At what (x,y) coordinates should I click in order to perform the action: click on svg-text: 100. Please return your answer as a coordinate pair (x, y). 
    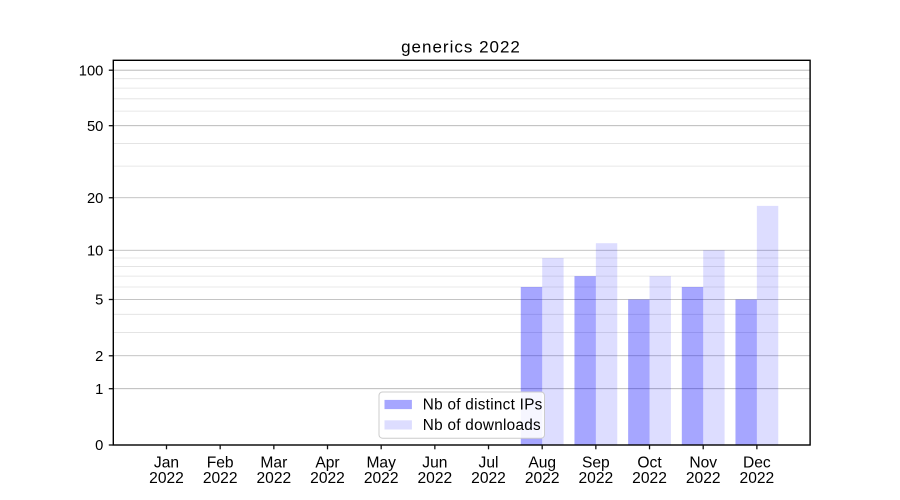
    Looking at the image, I should click on (91, 71).